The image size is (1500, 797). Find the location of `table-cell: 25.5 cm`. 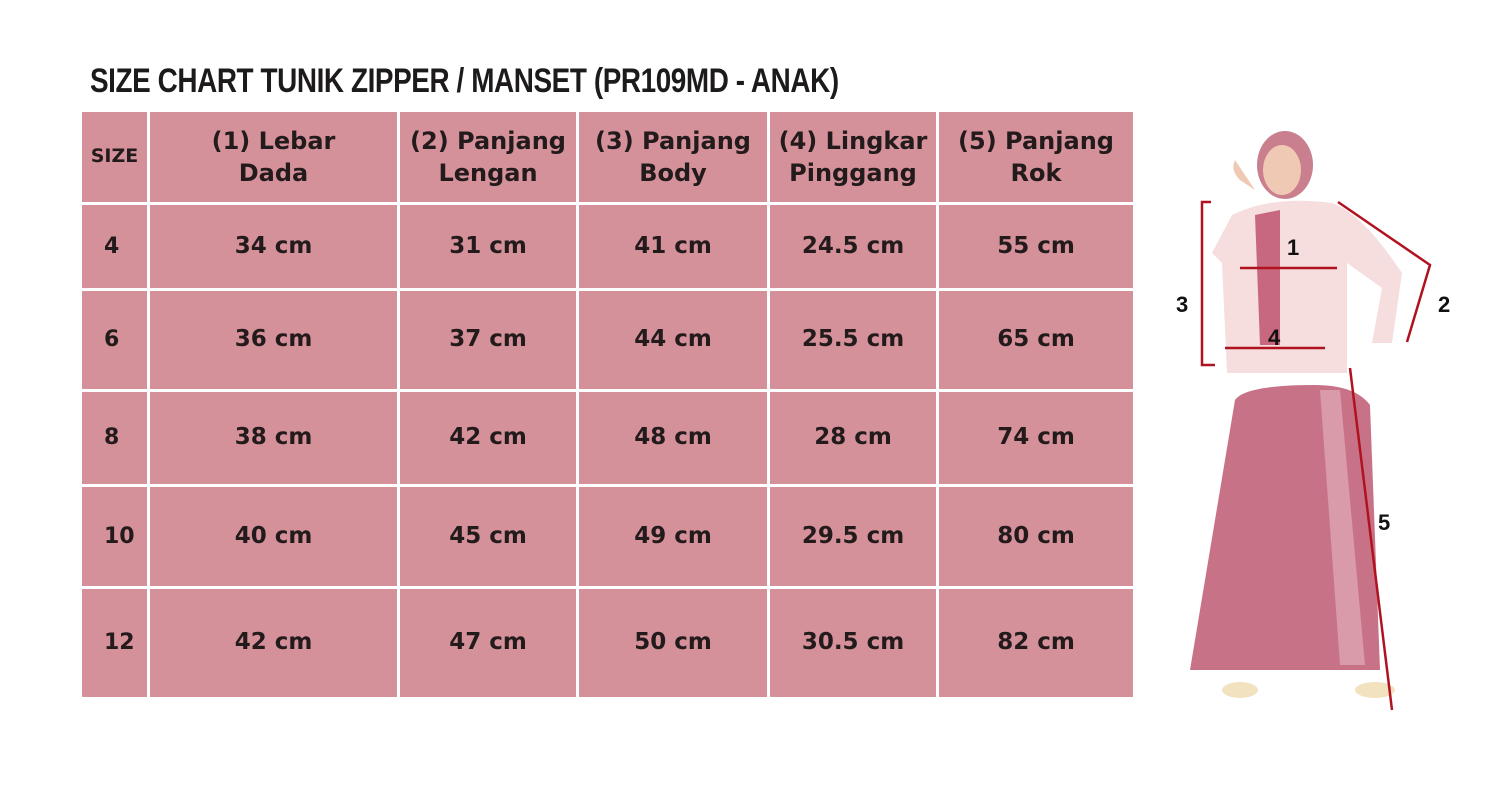

table-cell: 25.5 cm is located at coordinates (853, 340).